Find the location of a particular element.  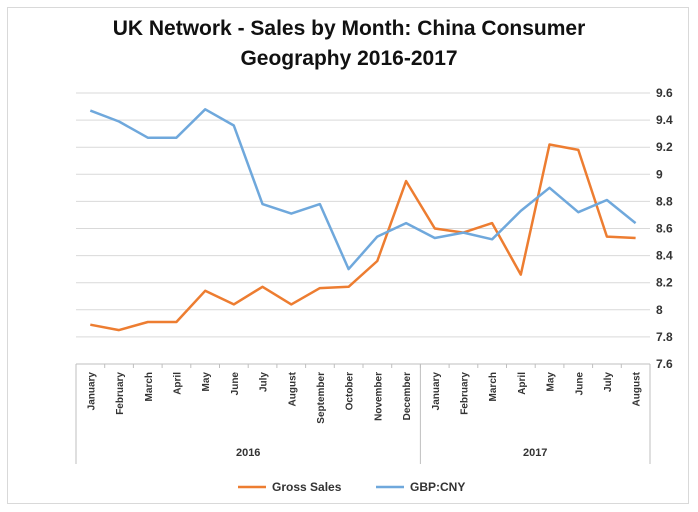

month-label: September is located at coordinates (321, 398).